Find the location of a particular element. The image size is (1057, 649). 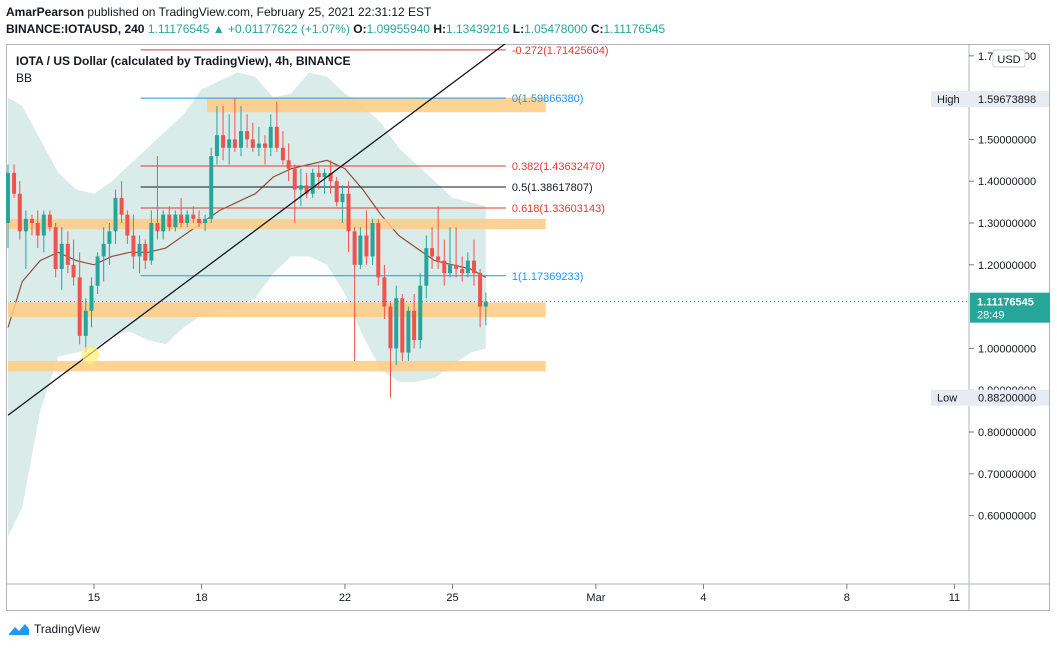

last-price-badge-value: 1.11176545 is located at coordinates (1005, 303).